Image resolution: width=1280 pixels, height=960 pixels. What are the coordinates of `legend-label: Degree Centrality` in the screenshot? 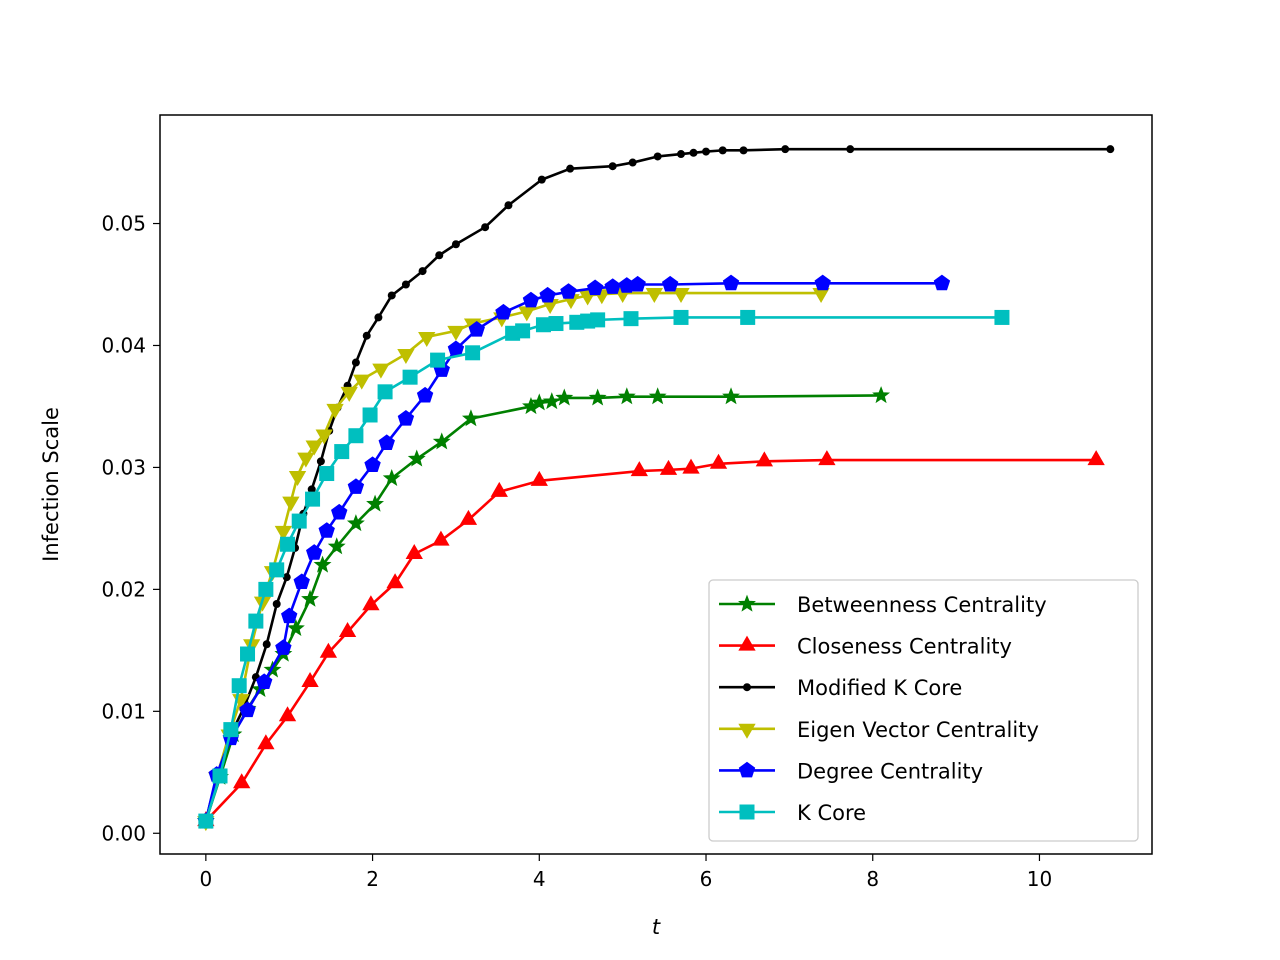 It's located at (890, 771).